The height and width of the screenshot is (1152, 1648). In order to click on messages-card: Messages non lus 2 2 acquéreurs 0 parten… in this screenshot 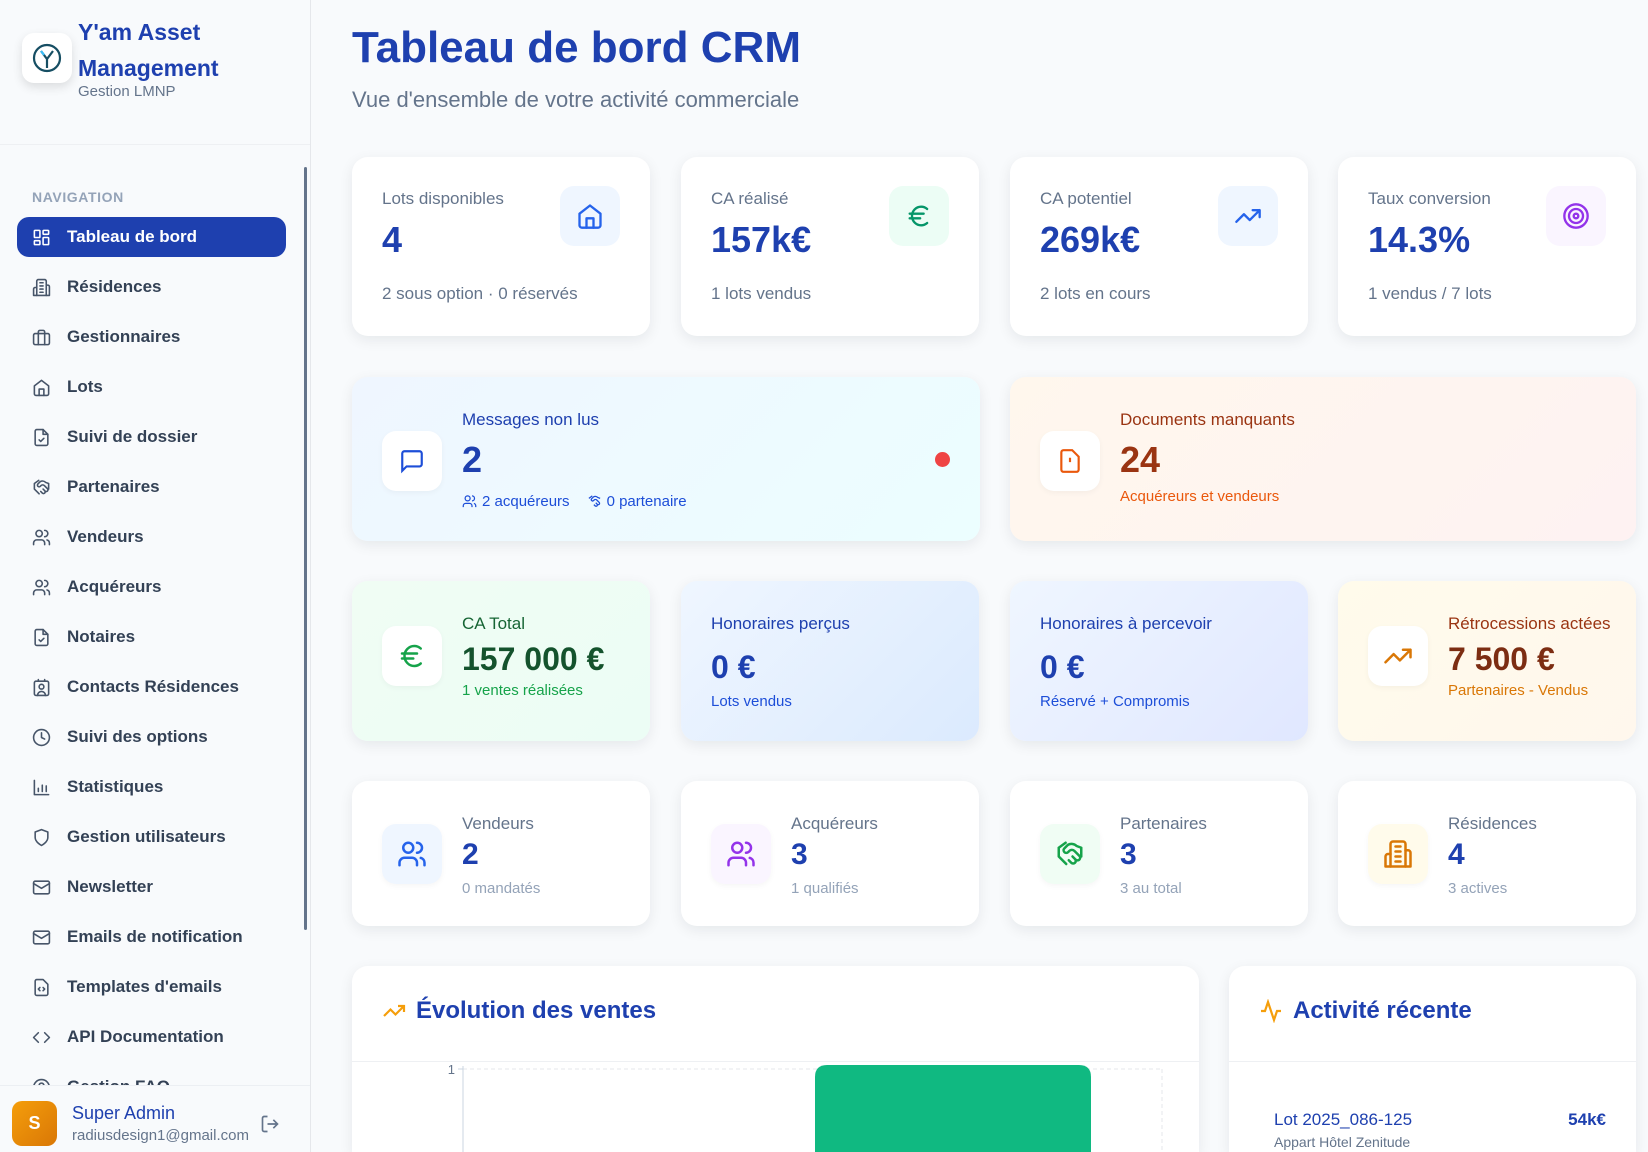, I will do `click(666, 459)`.